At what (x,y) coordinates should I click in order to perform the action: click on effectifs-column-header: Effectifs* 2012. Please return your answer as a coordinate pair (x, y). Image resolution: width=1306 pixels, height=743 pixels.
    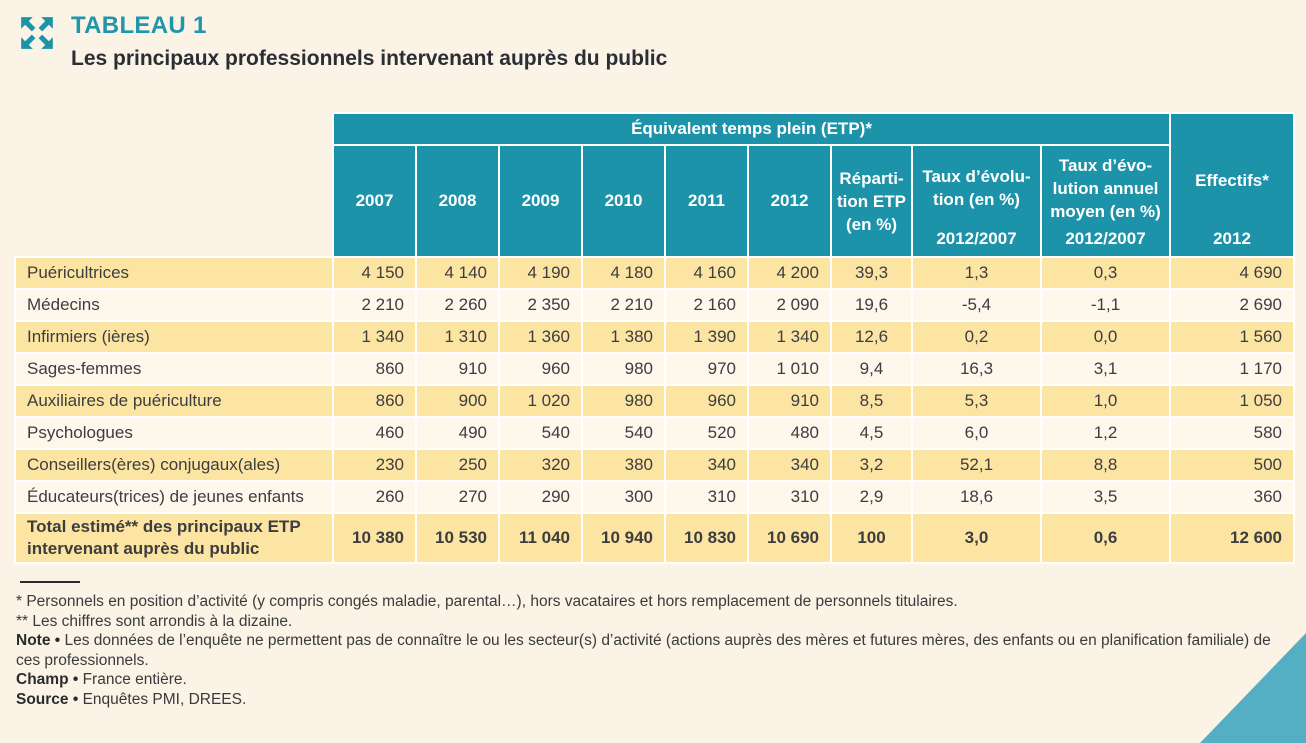
    Looking at the image, I should click on (1232, 185).